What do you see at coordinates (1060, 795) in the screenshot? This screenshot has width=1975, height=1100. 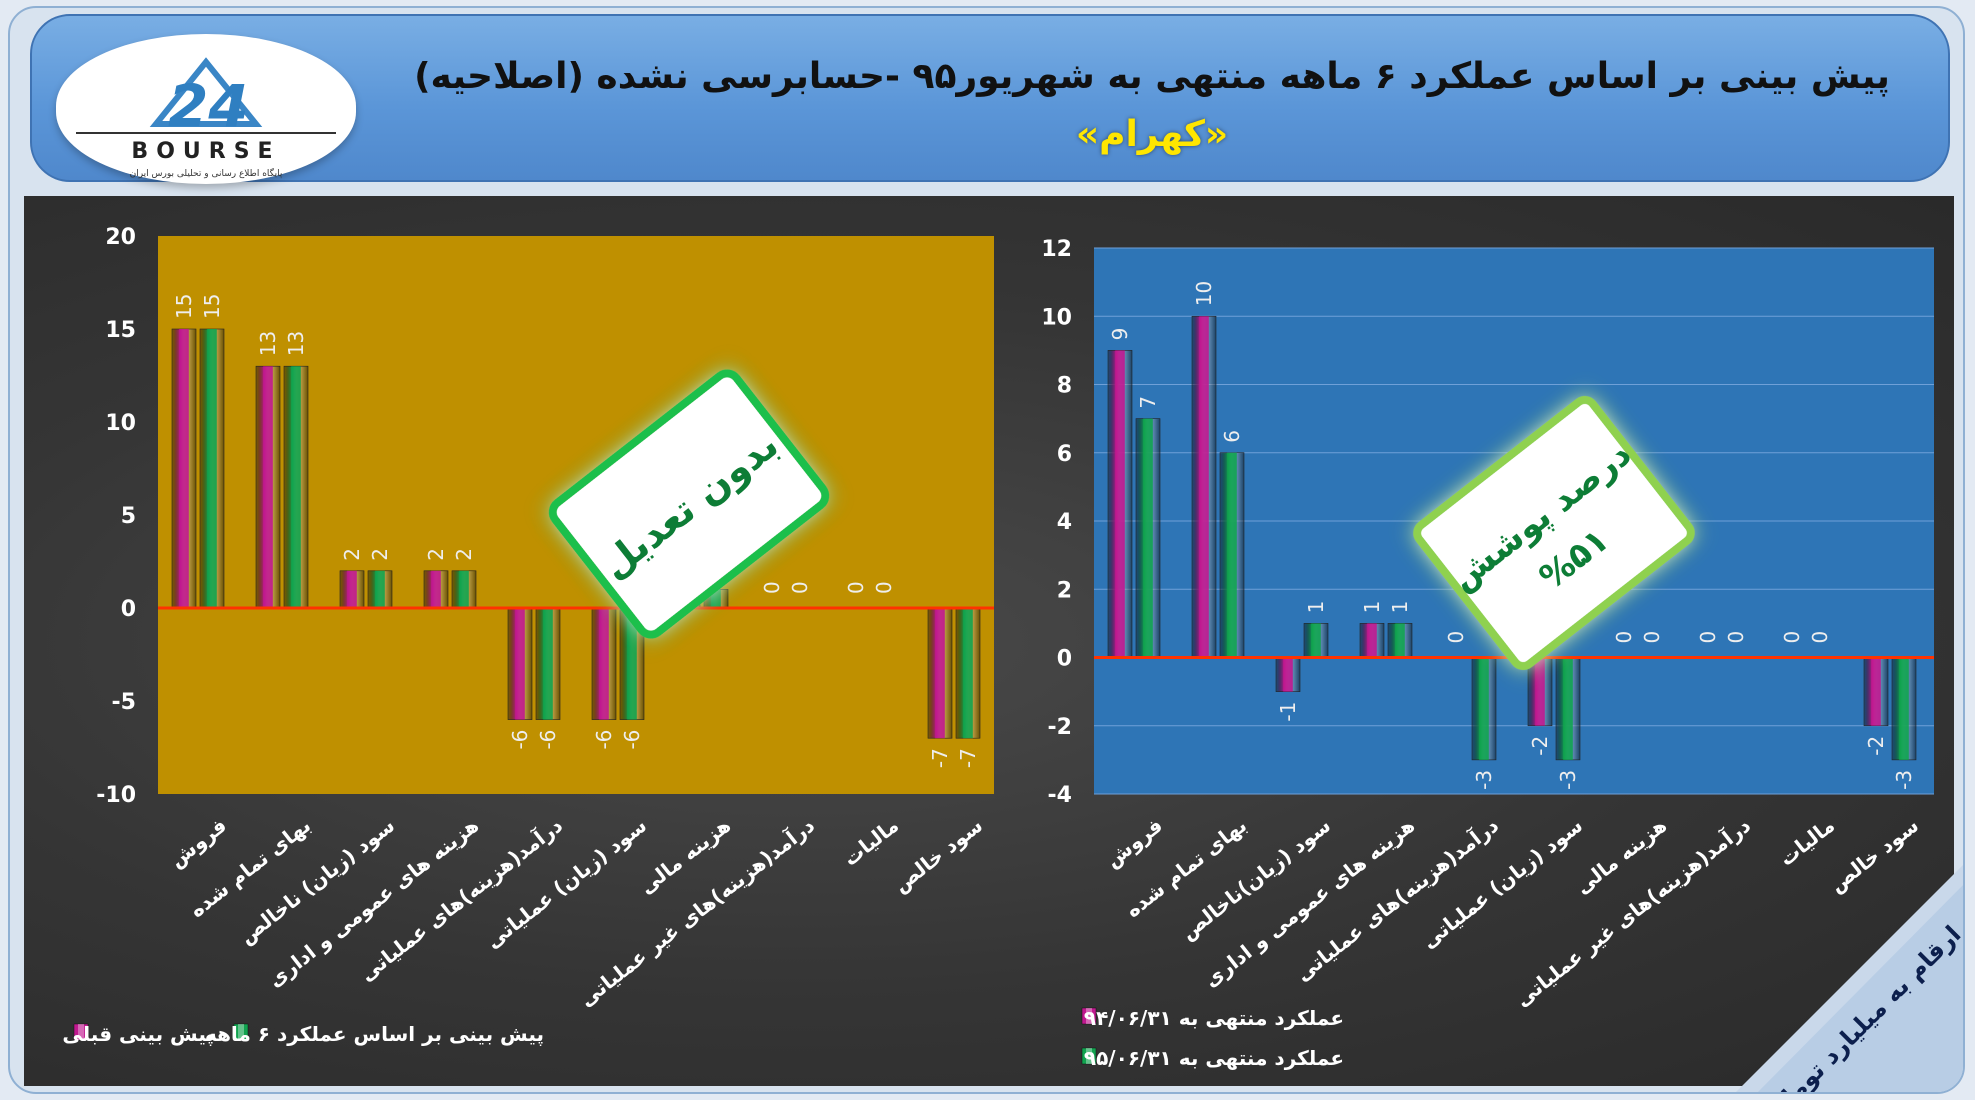 I see `y-tick-label: -4` at bounding box center [1060, 795].